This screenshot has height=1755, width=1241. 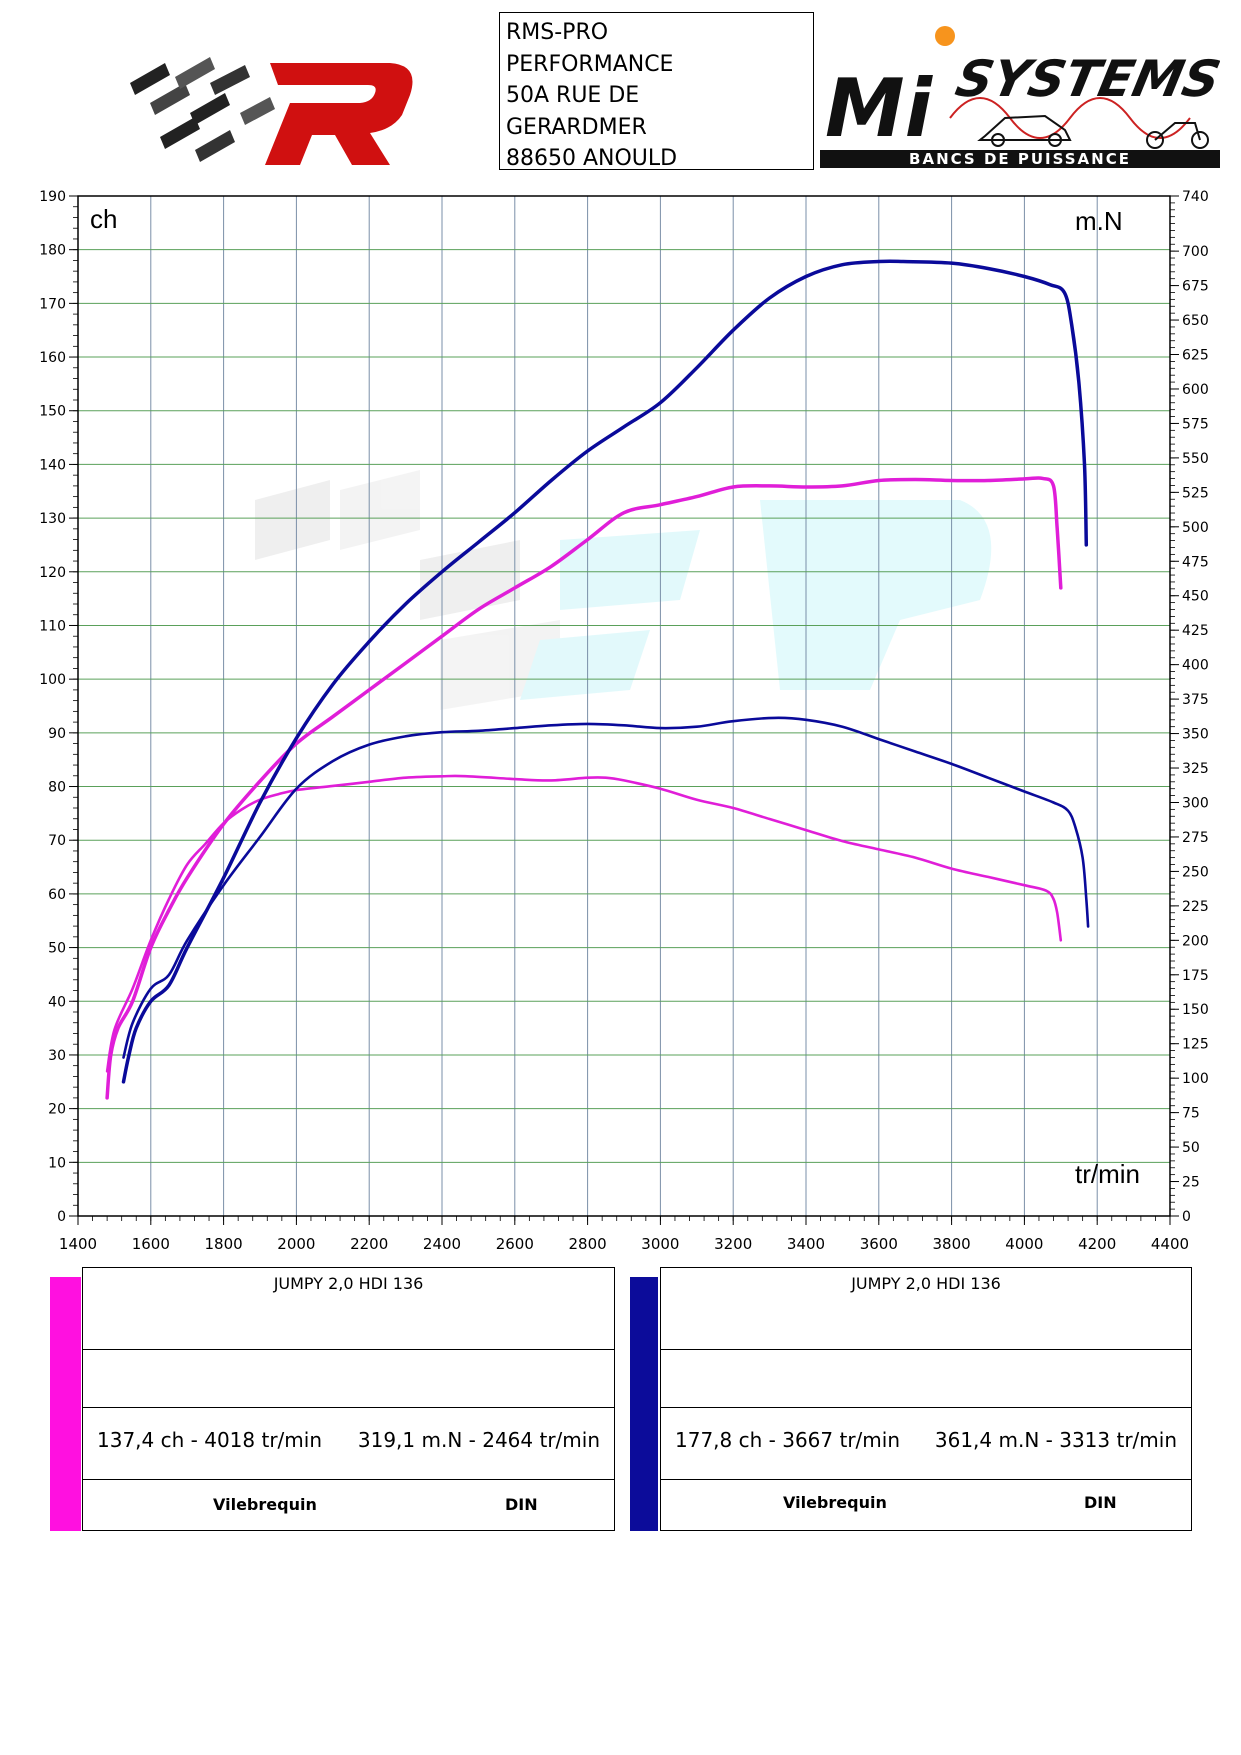 I want to click on y-right-tick-label: 0, so click(x=1186, y=1217).